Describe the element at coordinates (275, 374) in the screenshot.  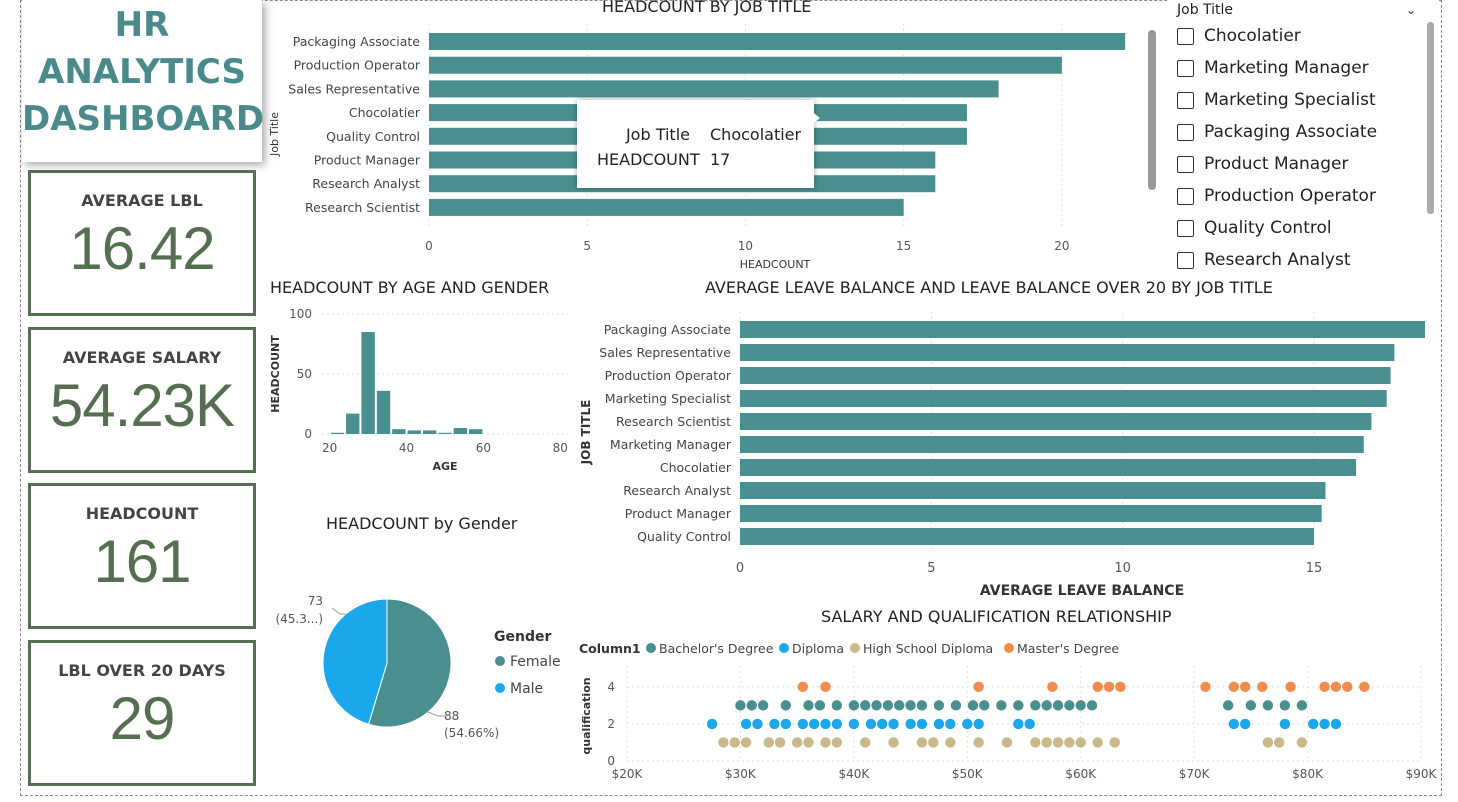
I see `y-axis-title: HEADCOUNT` at that location.